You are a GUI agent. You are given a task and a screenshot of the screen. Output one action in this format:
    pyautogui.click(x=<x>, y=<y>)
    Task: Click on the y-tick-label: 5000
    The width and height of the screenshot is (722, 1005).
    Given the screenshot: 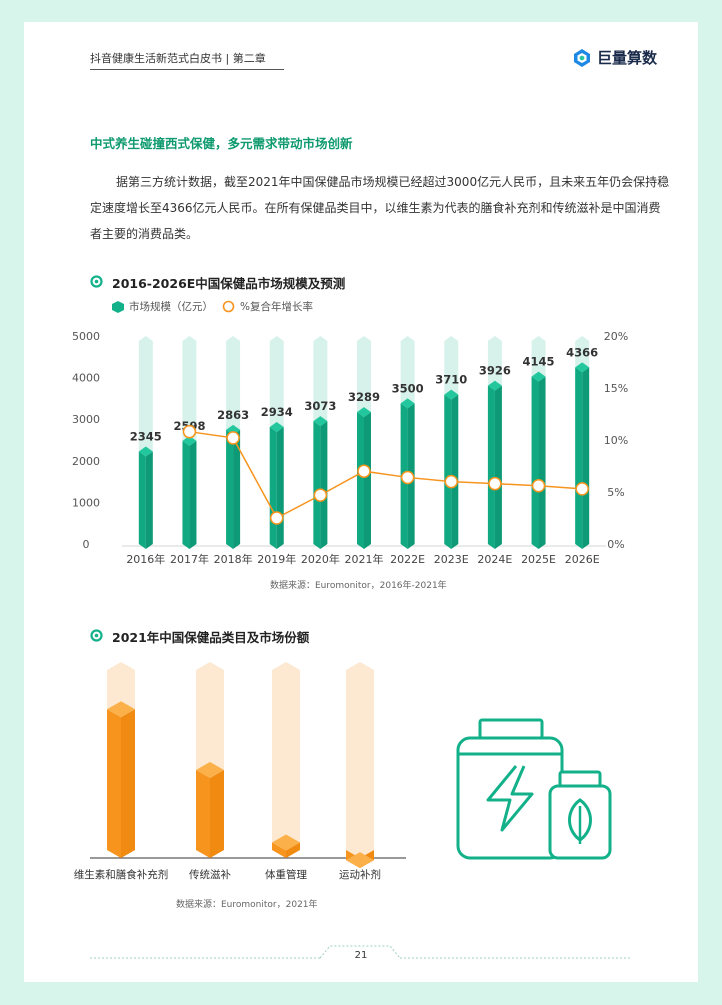 What is the action you would take?
    pyautogui.click(x=86, y=336)
    